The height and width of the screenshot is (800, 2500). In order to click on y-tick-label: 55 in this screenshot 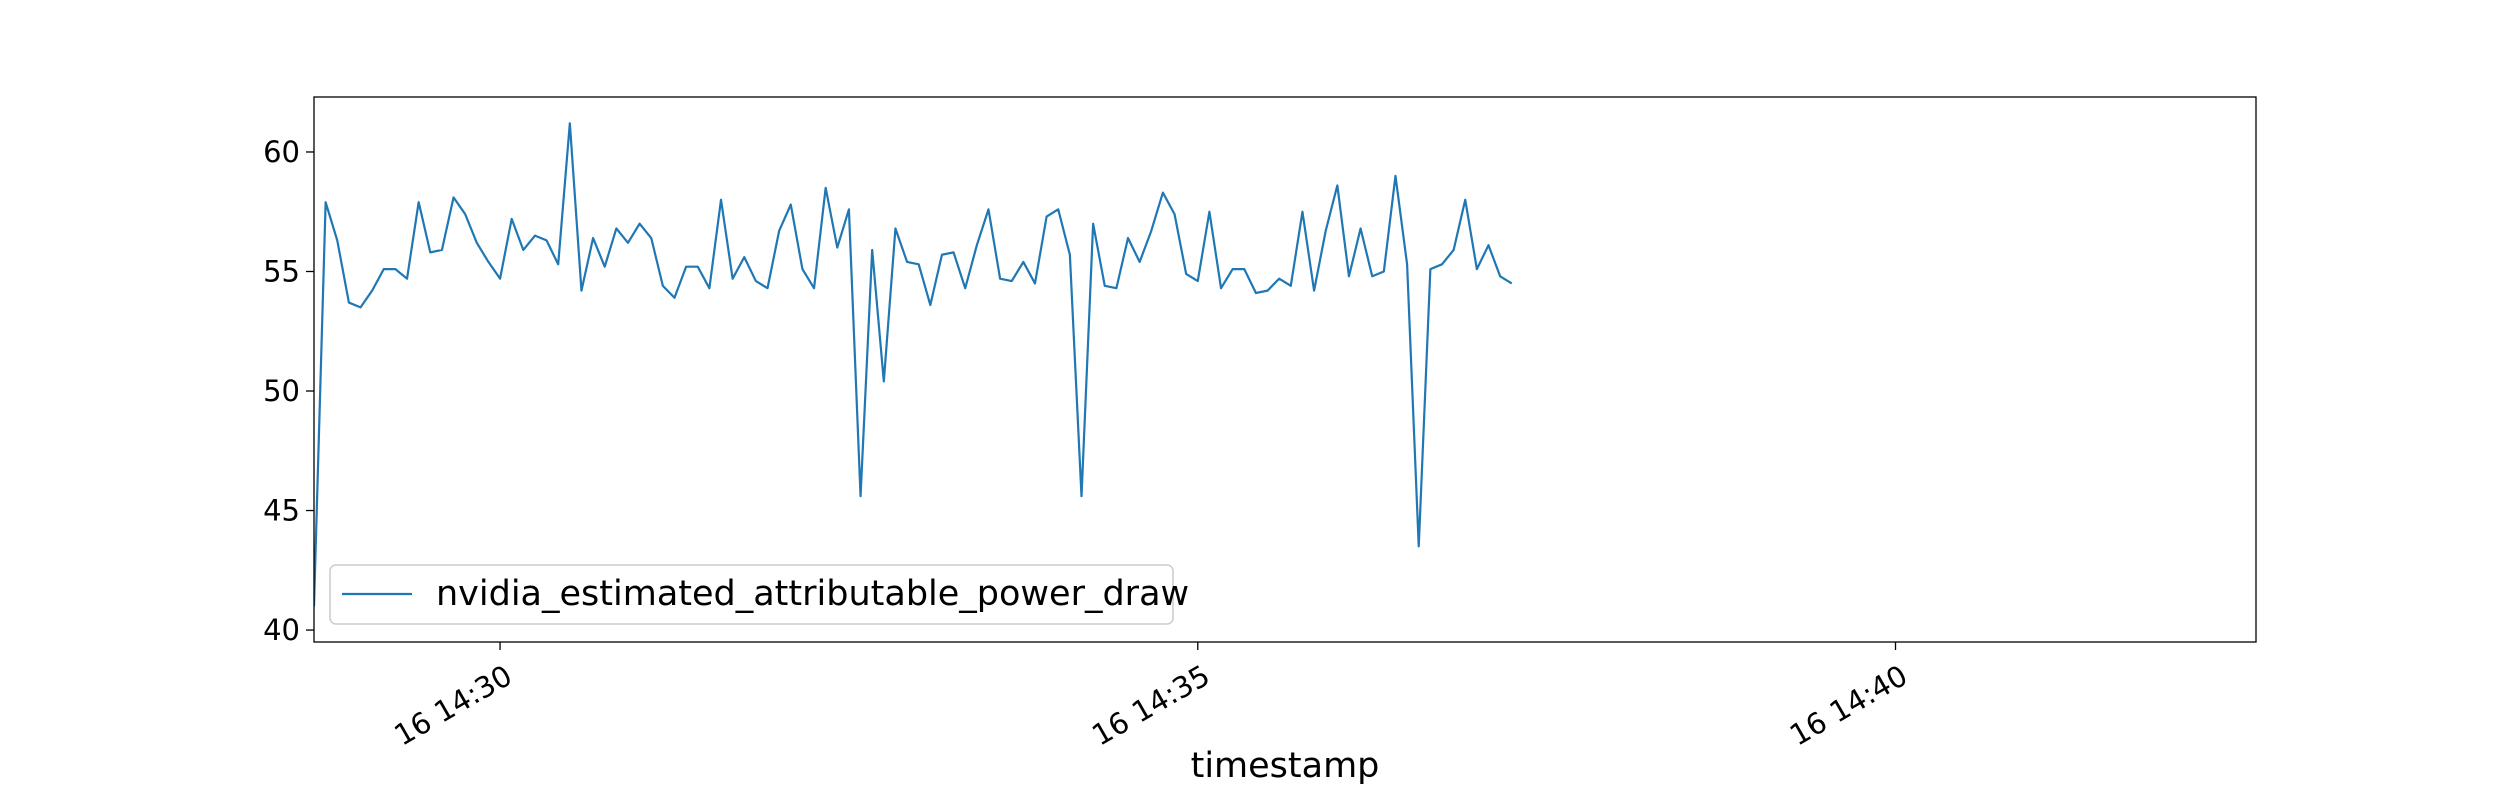, I will do `click(281, 271)`.